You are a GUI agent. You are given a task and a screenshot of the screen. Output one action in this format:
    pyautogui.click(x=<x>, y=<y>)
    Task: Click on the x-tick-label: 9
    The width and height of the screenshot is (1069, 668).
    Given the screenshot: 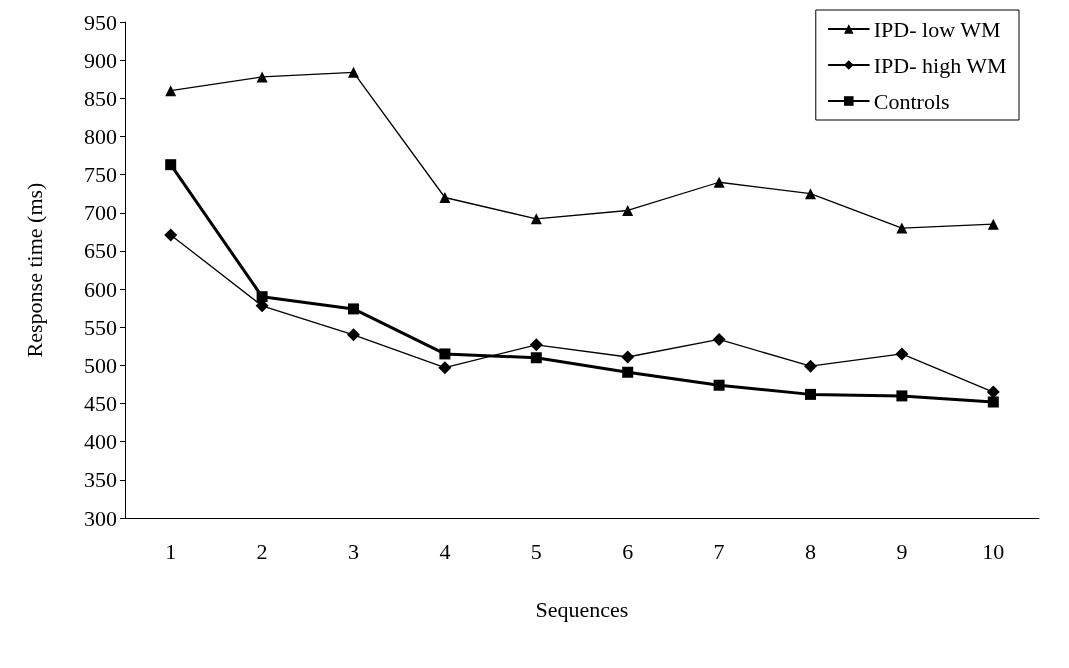 What is the action you would take?
    pyautogui.click(x=902, y=551)
    